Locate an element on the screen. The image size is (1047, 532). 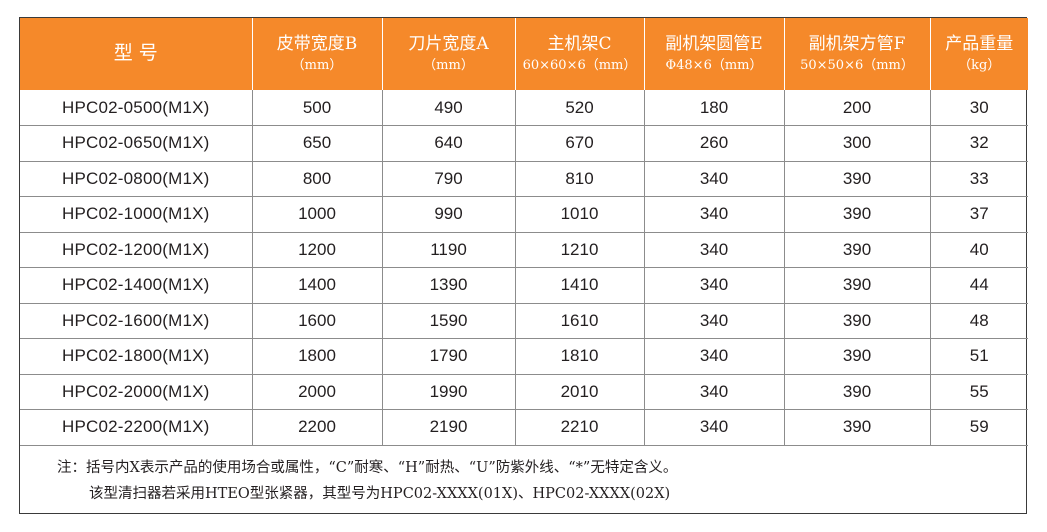
cell-weight: 51 is located at coordinates (979, 356).